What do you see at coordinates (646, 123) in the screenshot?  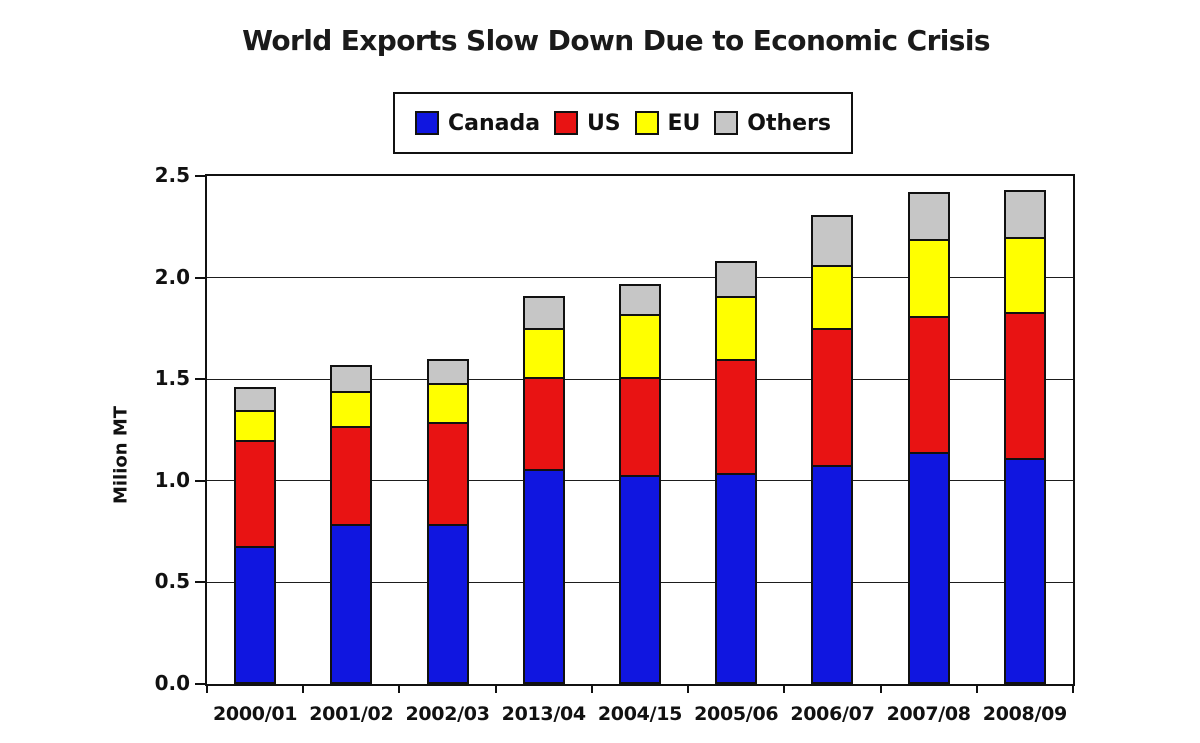 I see `legend-swatch-eu` at bounding box center [646, 123].